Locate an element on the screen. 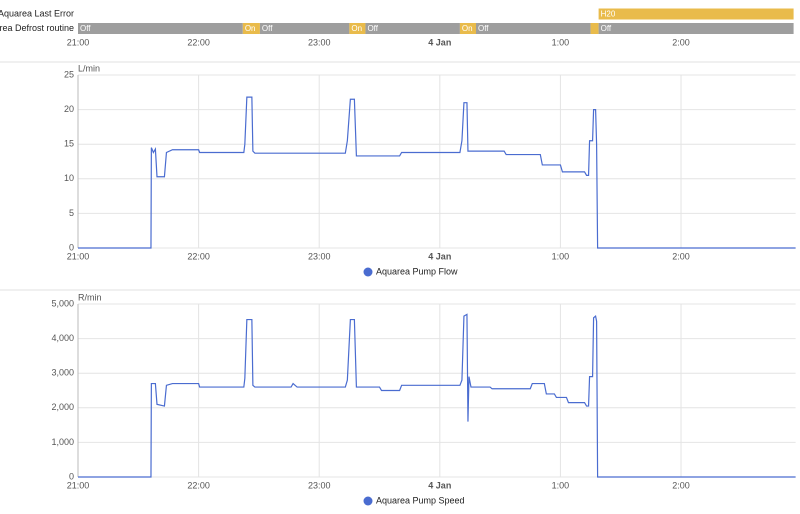 This screenshot has height=514, width=800. y-tick-label: 25 is located at coordinates (69, 74).